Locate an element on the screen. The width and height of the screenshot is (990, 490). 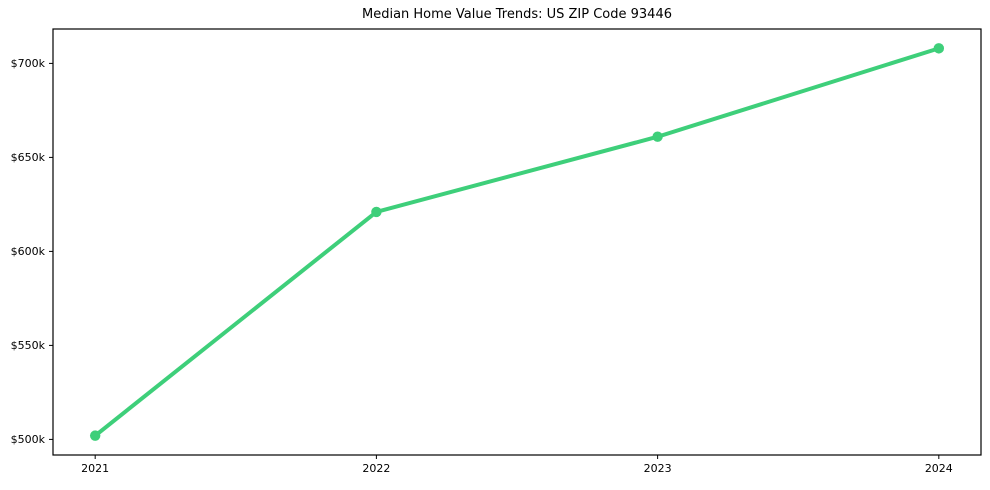
y-tick-label: $650k is located at coordinates (28, 157).